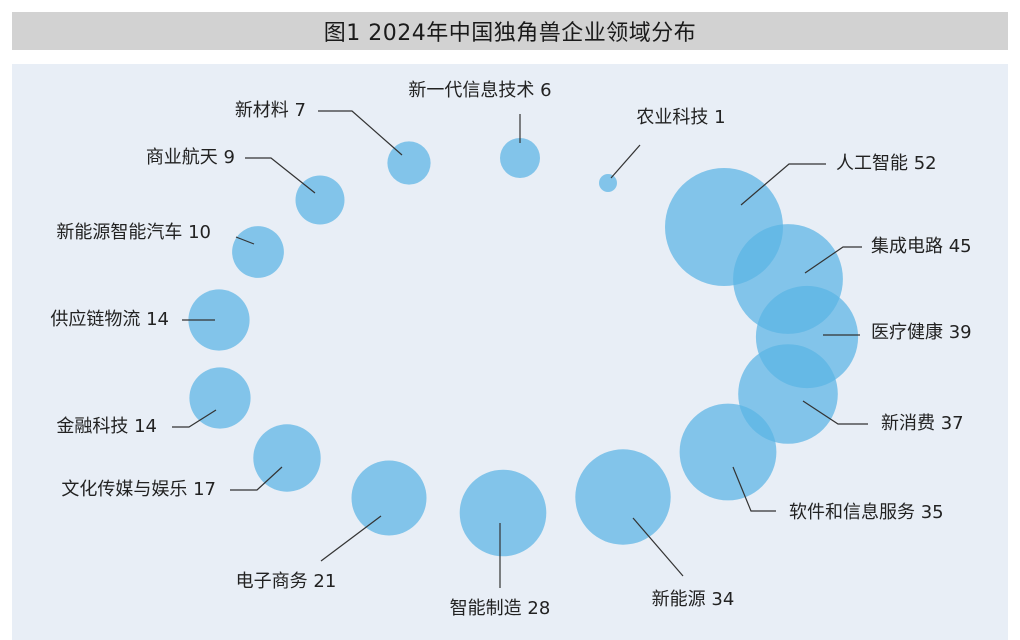  I want to click on bubble-金融科技, so click(220, 398).